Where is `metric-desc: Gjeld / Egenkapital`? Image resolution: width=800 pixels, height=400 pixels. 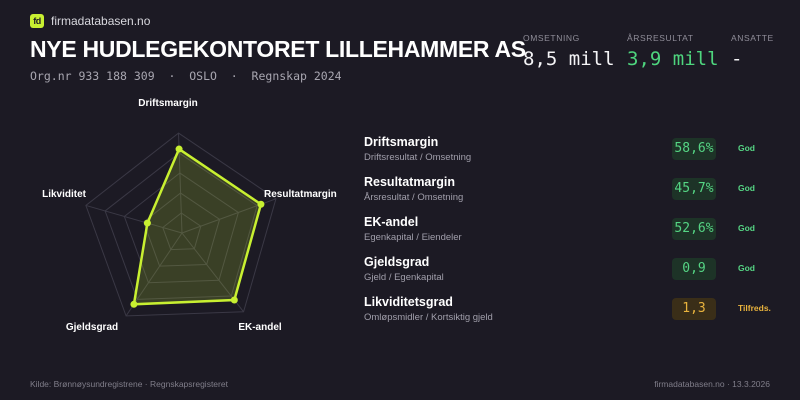
metric-desc: Gjeld / Egenkapital is located at coordinates (404, 277).